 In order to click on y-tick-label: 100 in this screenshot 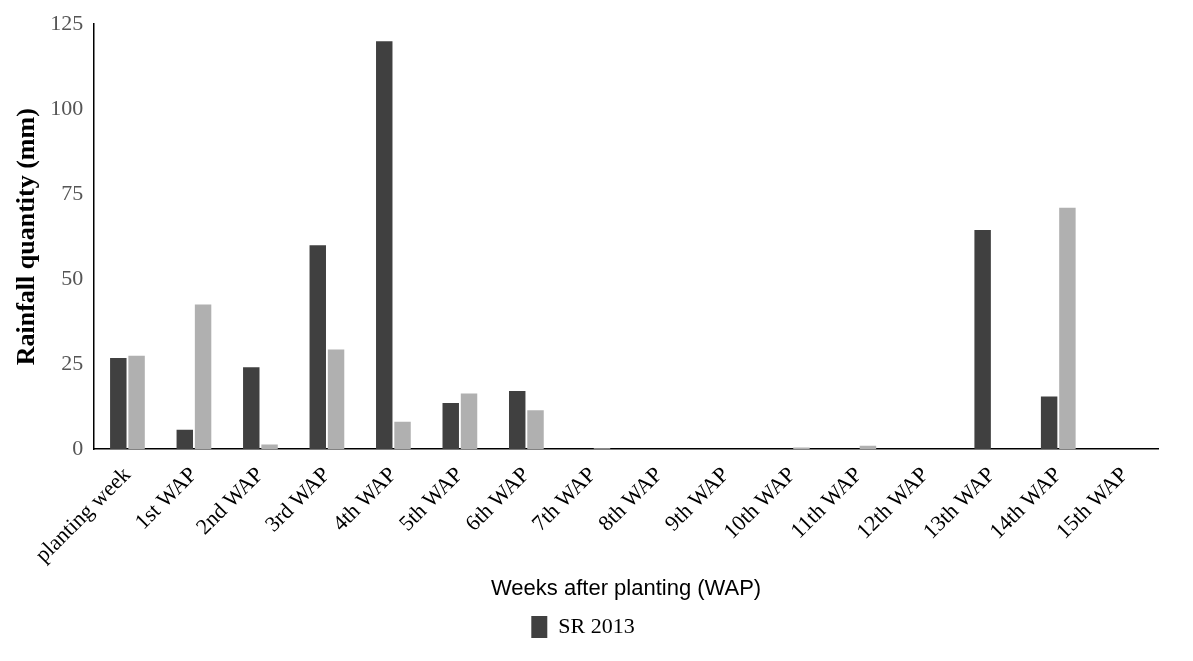, I will do `click(67, 107)`.